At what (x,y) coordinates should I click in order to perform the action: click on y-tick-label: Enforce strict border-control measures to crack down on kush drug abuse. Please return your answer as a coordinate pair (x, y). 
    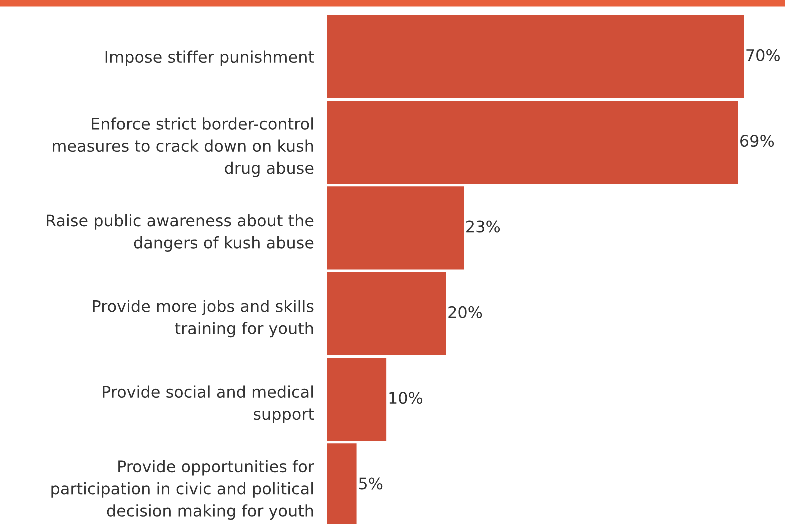
    Looking at the image, I should click on (183, 148).